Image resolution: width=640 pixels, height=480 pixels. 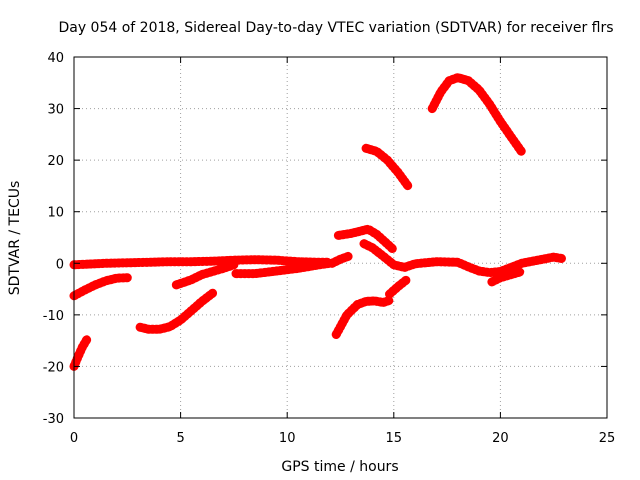 What do you see at coordinates (100, 287) in the screenshot?
I see `series-arc2-markers` at bounding box center [100, 287].